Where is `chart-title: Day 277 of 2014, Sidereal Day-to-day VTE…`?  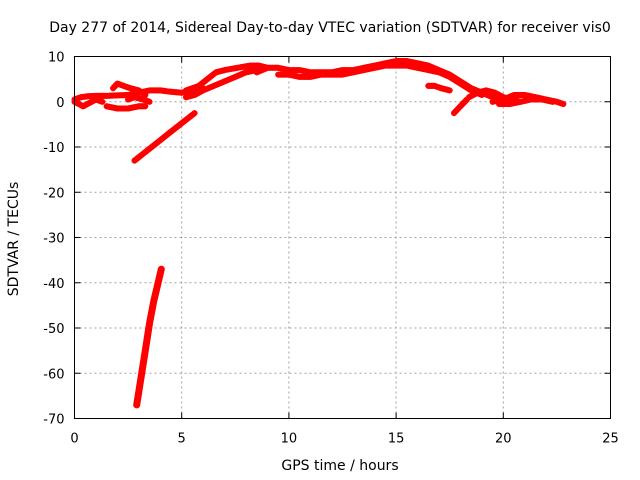 chart-title: Day 277 of 2014, Sidereal Day-to-day VTE… is located at coordinates (330, 28).